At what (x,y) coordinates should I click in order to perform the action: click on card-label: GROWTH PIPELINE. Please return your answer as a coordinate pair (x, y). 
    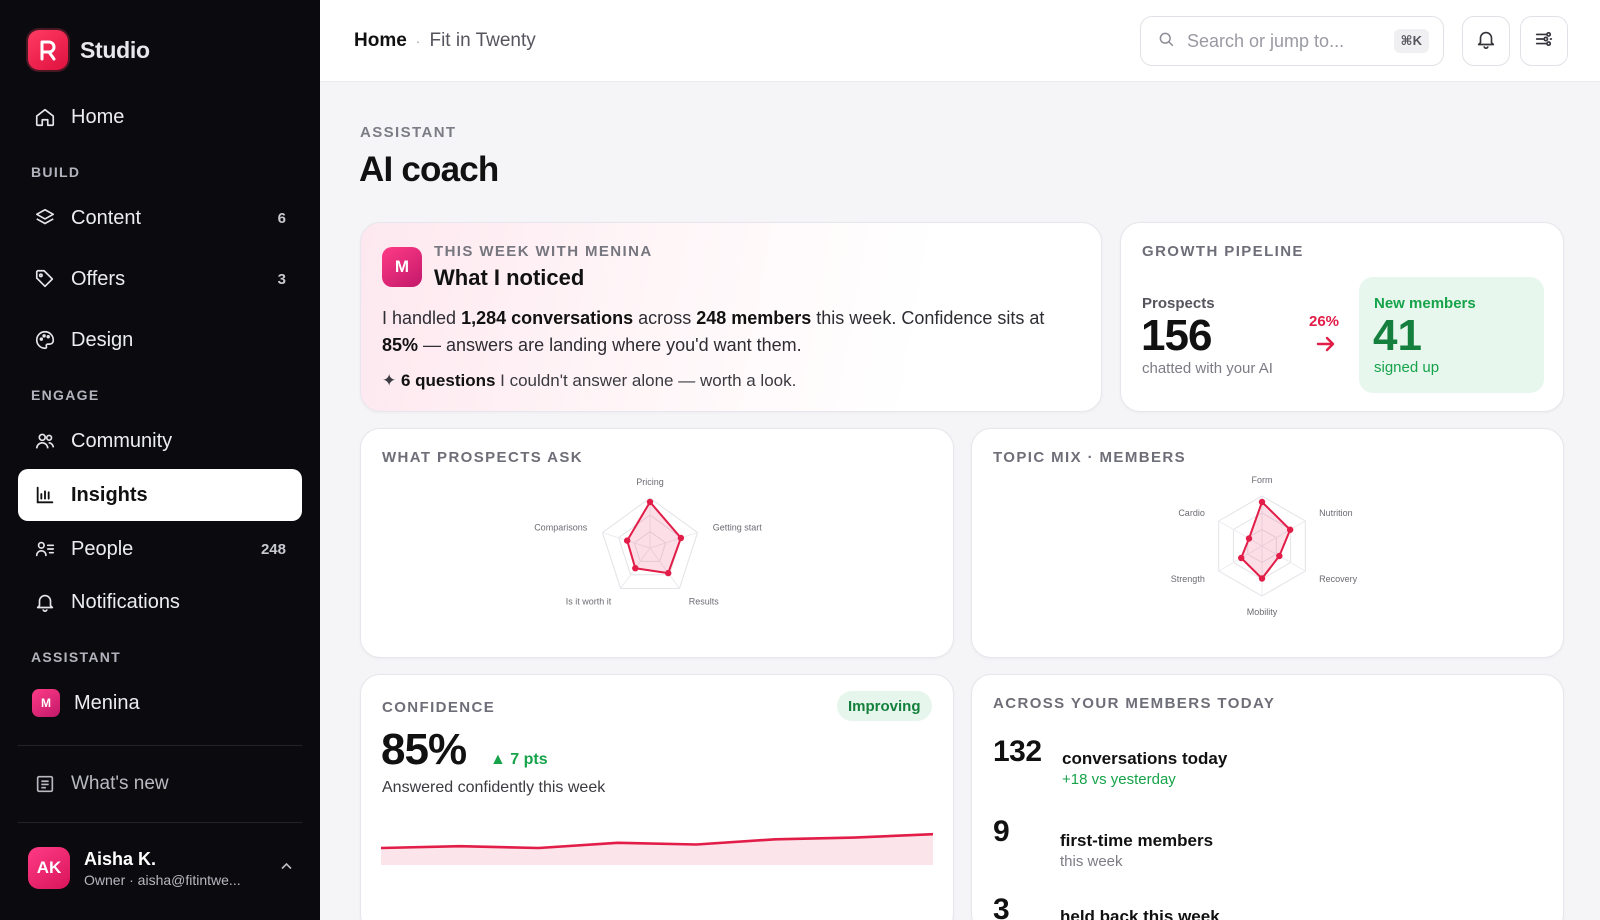
    Looking at the image, I should click on (1223, 251).